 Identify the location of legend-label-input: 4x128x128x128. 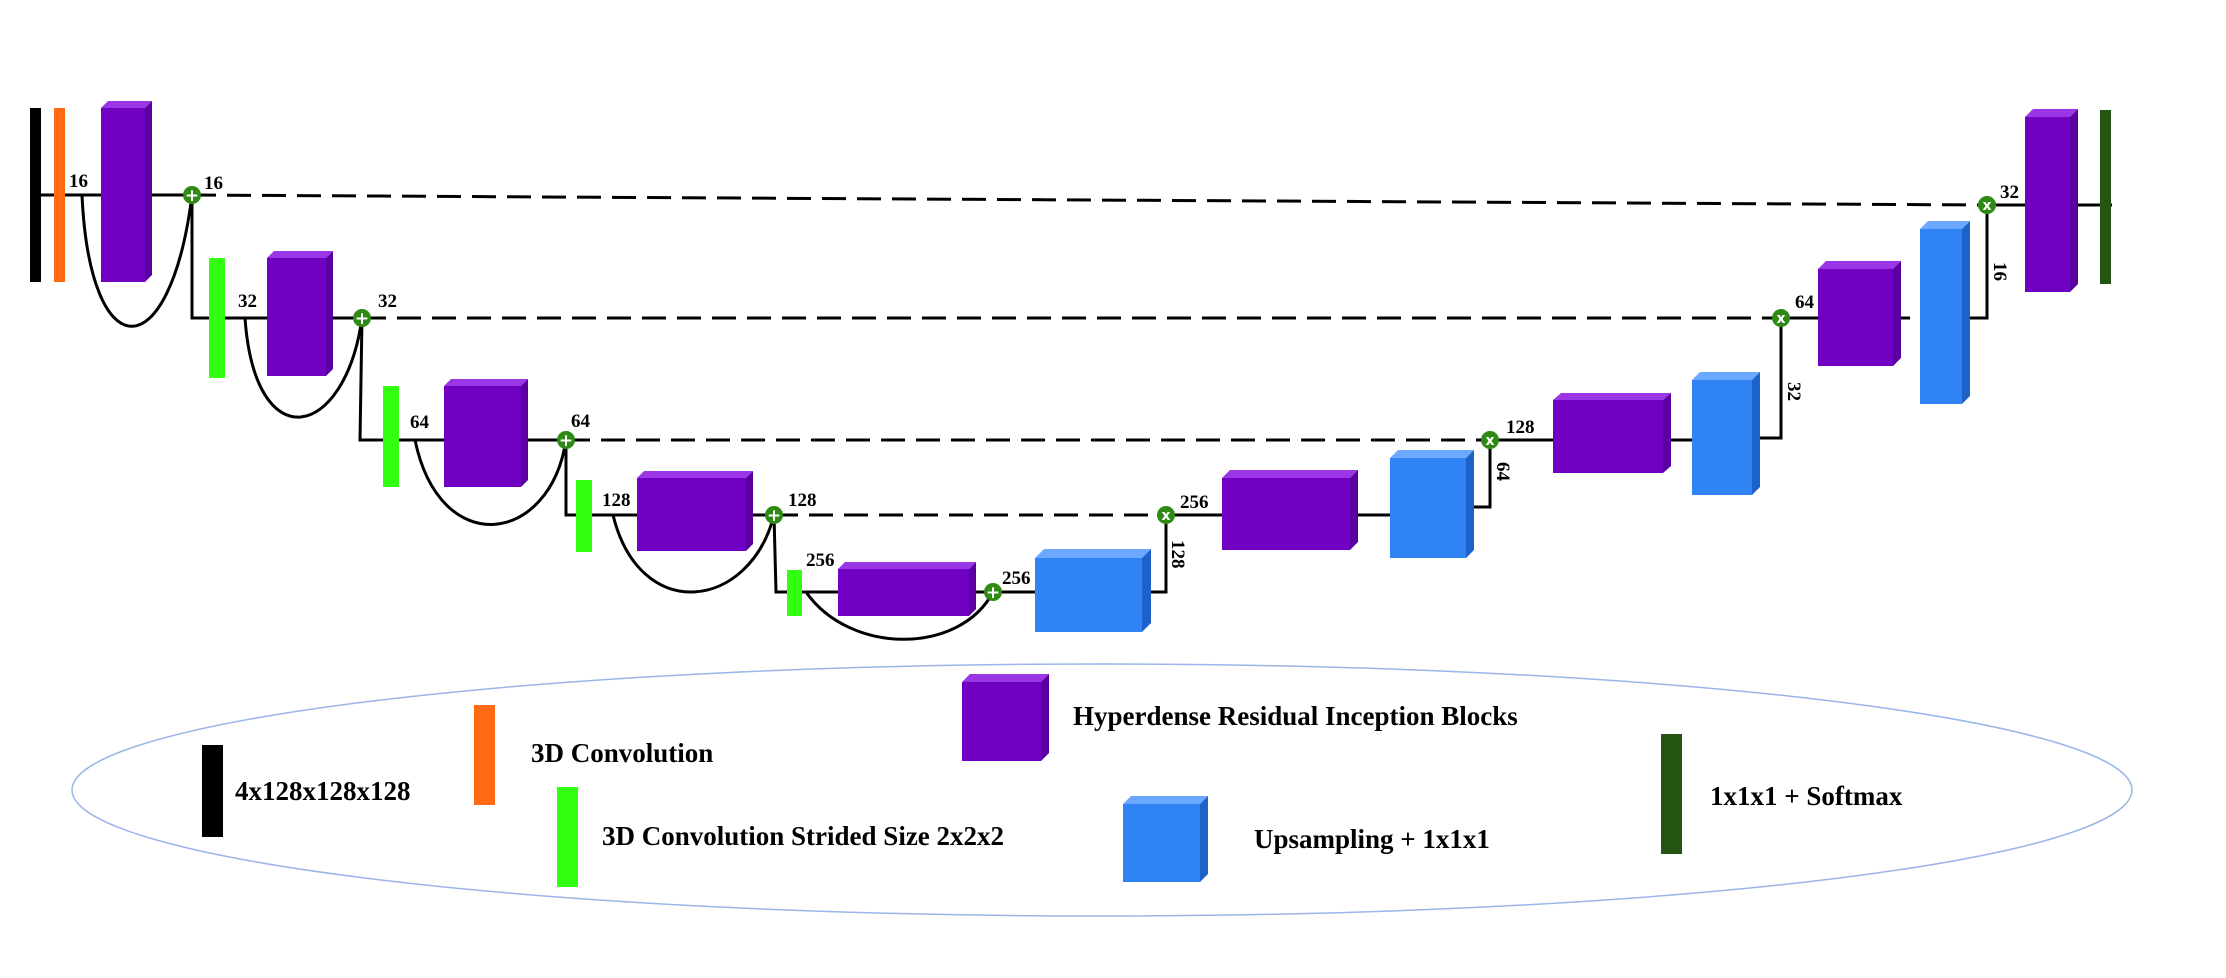
(323, 791).